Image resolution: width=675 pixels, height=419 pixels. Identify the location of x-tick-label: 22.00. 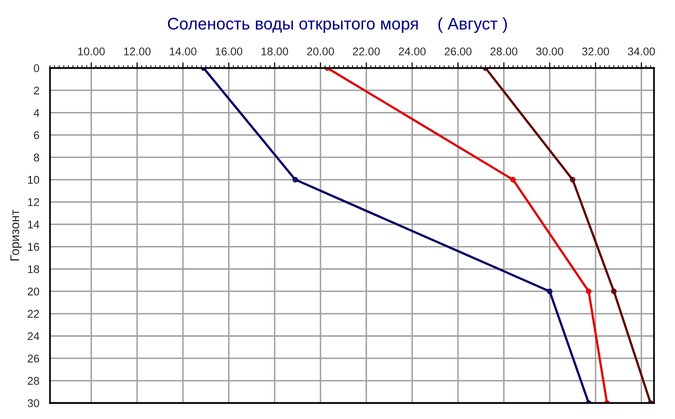
(366, 52).